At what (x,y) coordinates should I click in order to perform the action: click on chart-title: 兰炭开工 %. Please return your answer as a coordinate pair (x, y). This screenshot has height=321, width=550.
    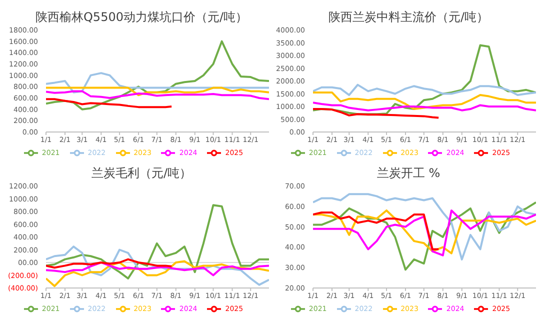
    Looking at the image, I should click on (409, 173).